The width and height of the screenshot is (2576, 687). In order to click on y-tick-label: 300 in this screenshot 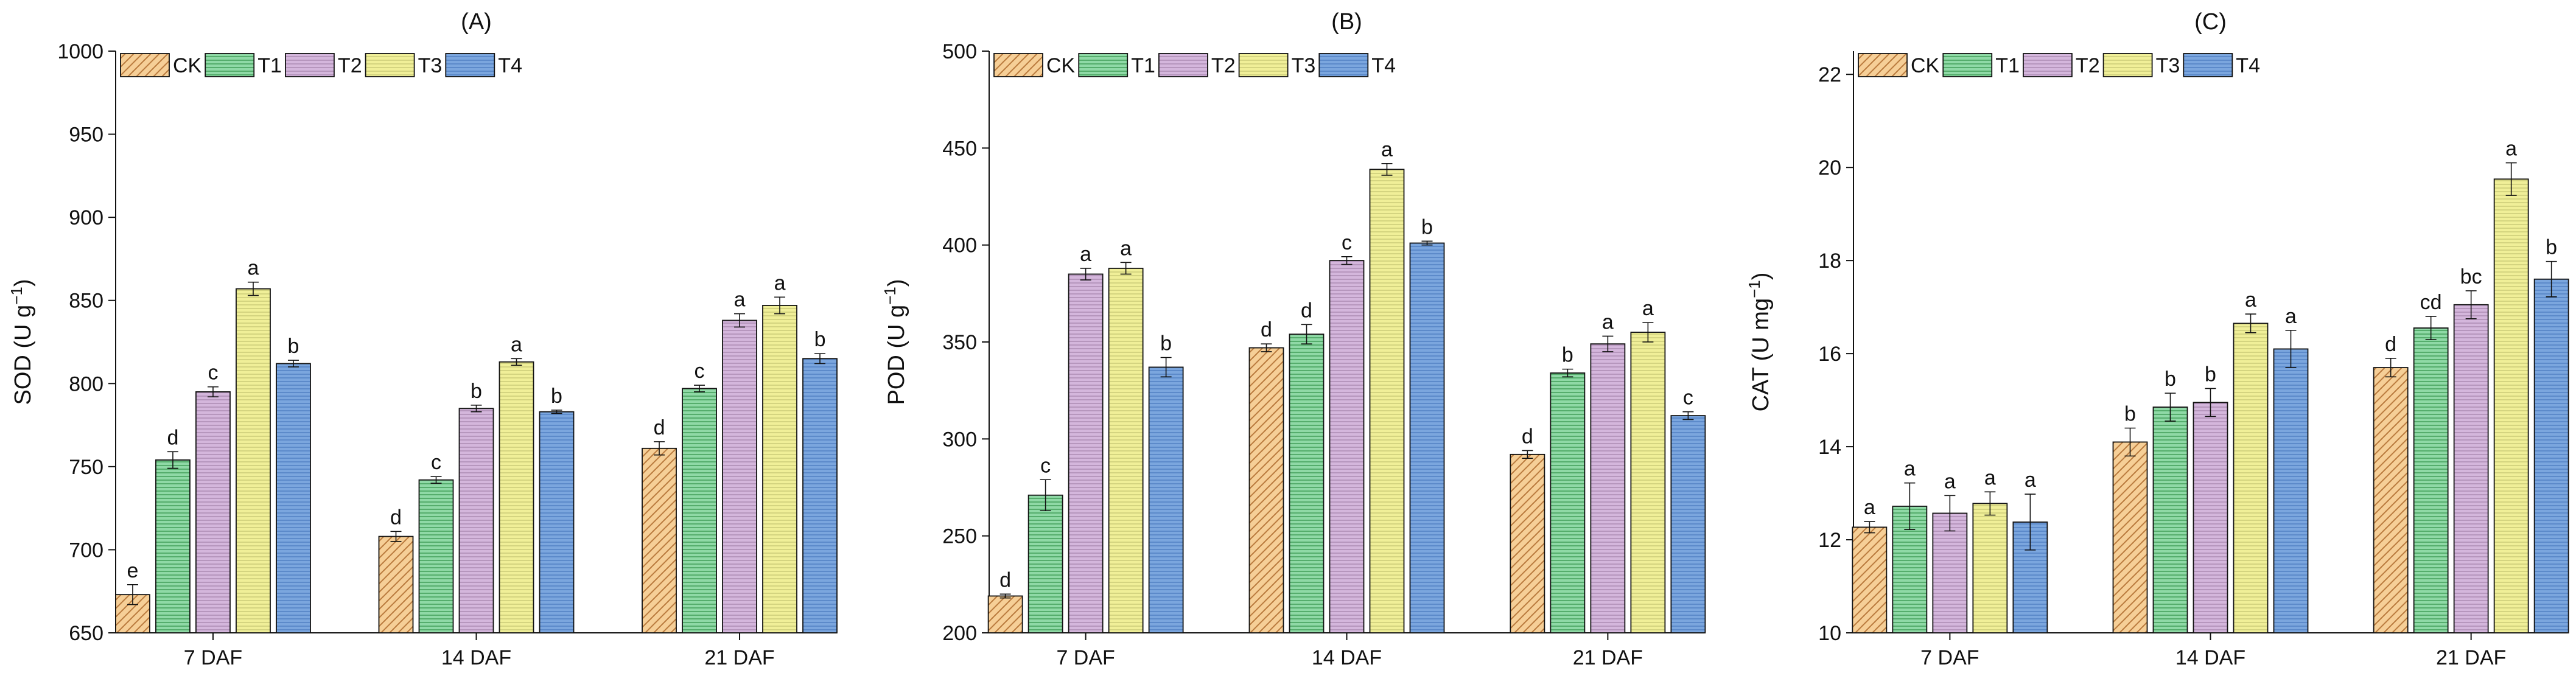, I will do `click(959, 440)`.